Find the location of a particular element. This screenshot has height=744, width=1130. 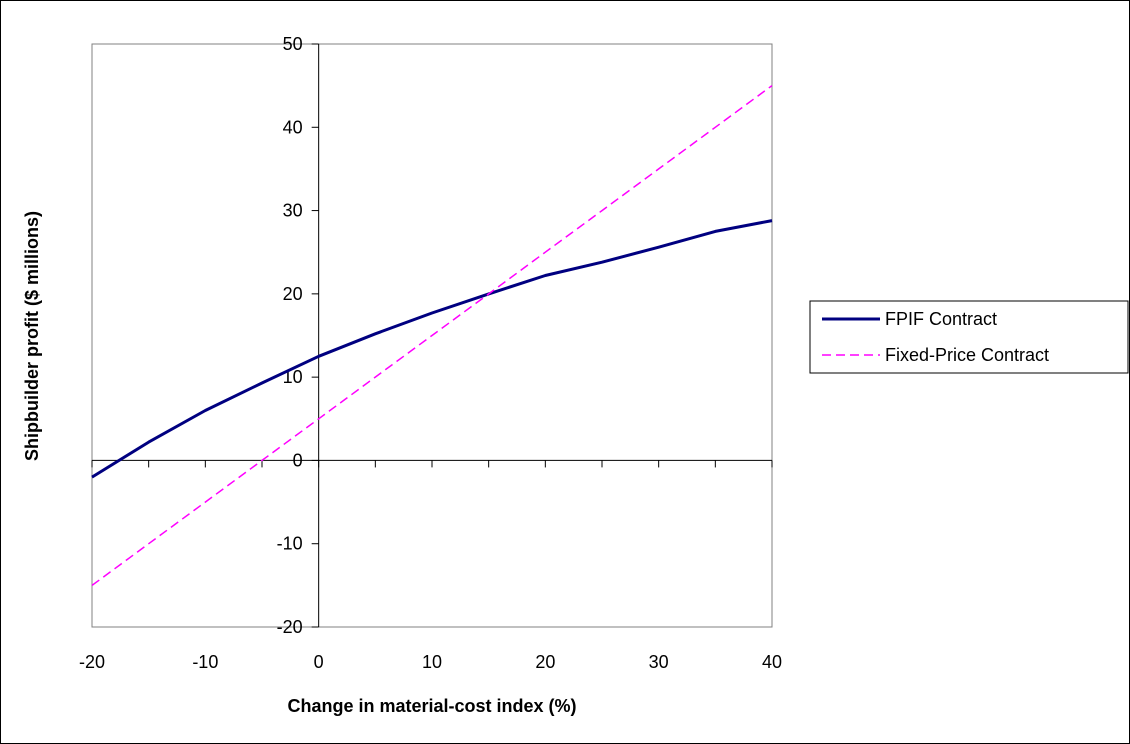

x-tick-label: 40 is located at coordinates (772, 662).